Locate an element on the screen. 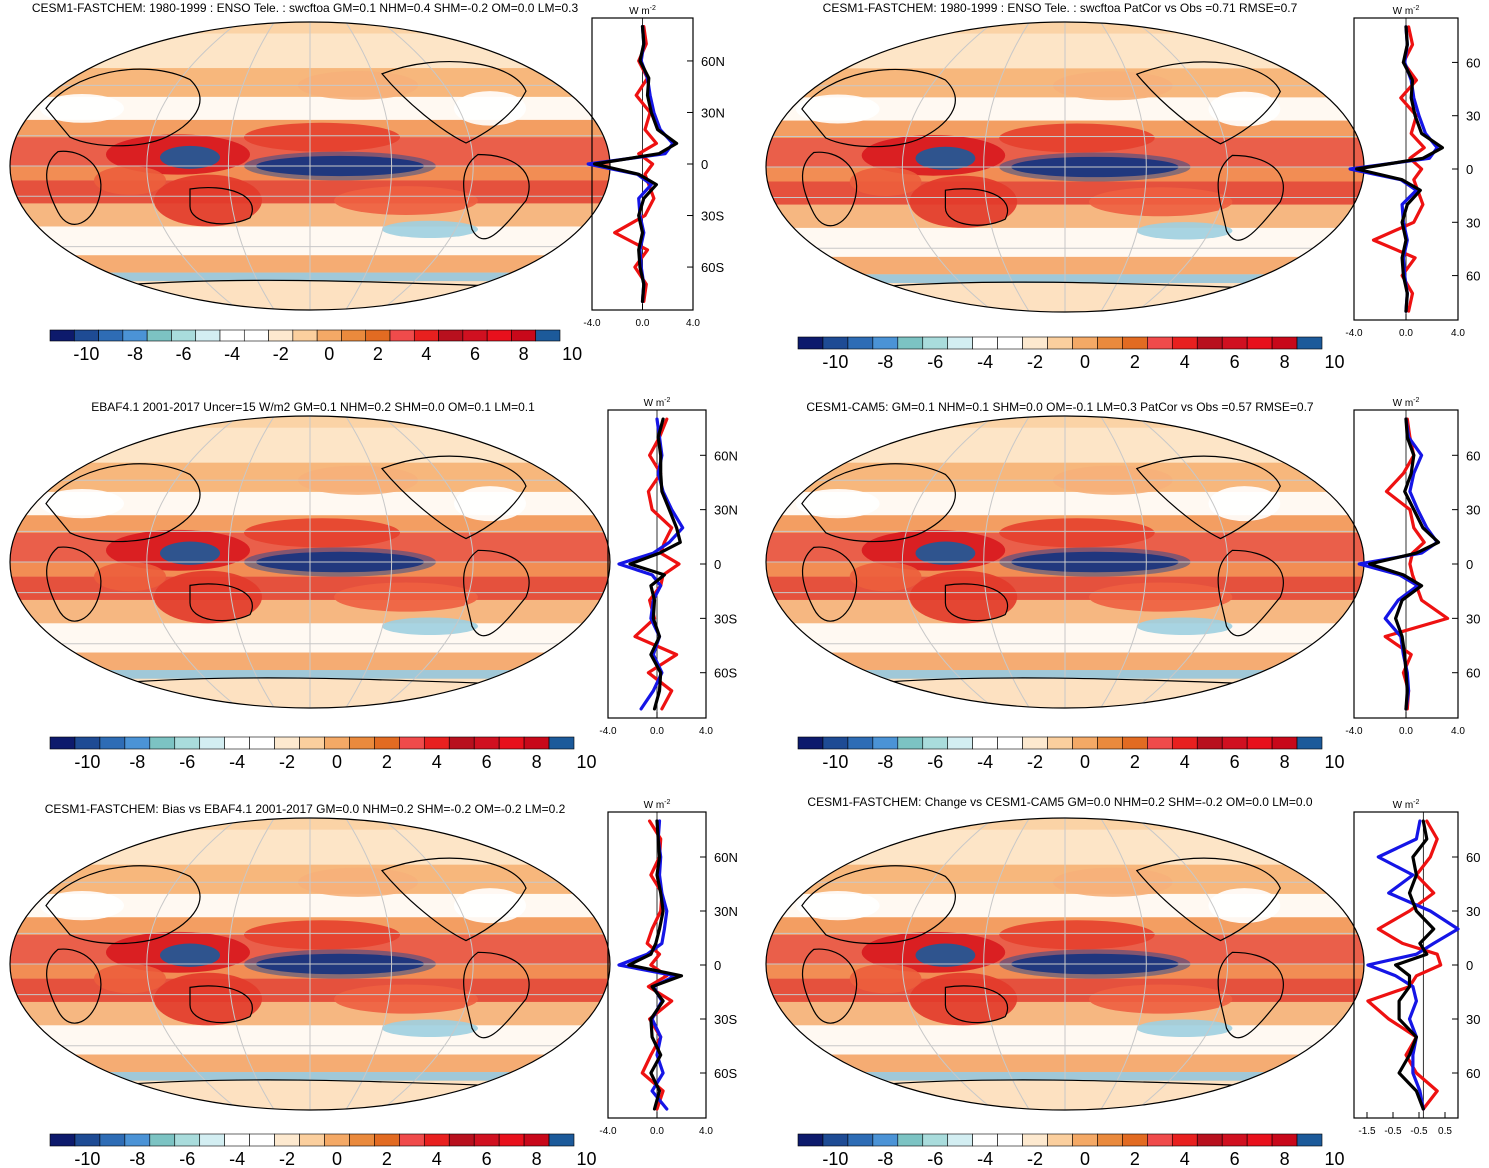  colorbar-tick-label: 8 is located at coordinates (524, 354).